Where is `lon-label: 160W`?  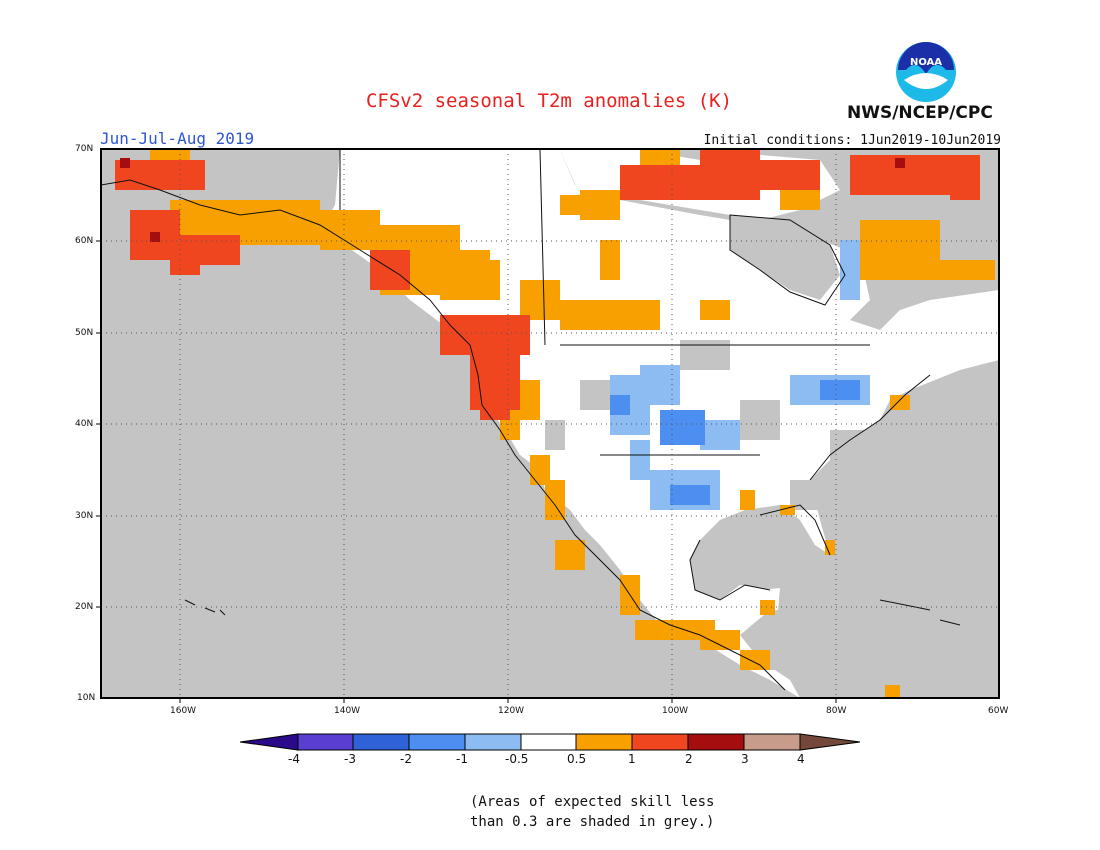
lon-label: 160W is located at coordinates (183, 711).